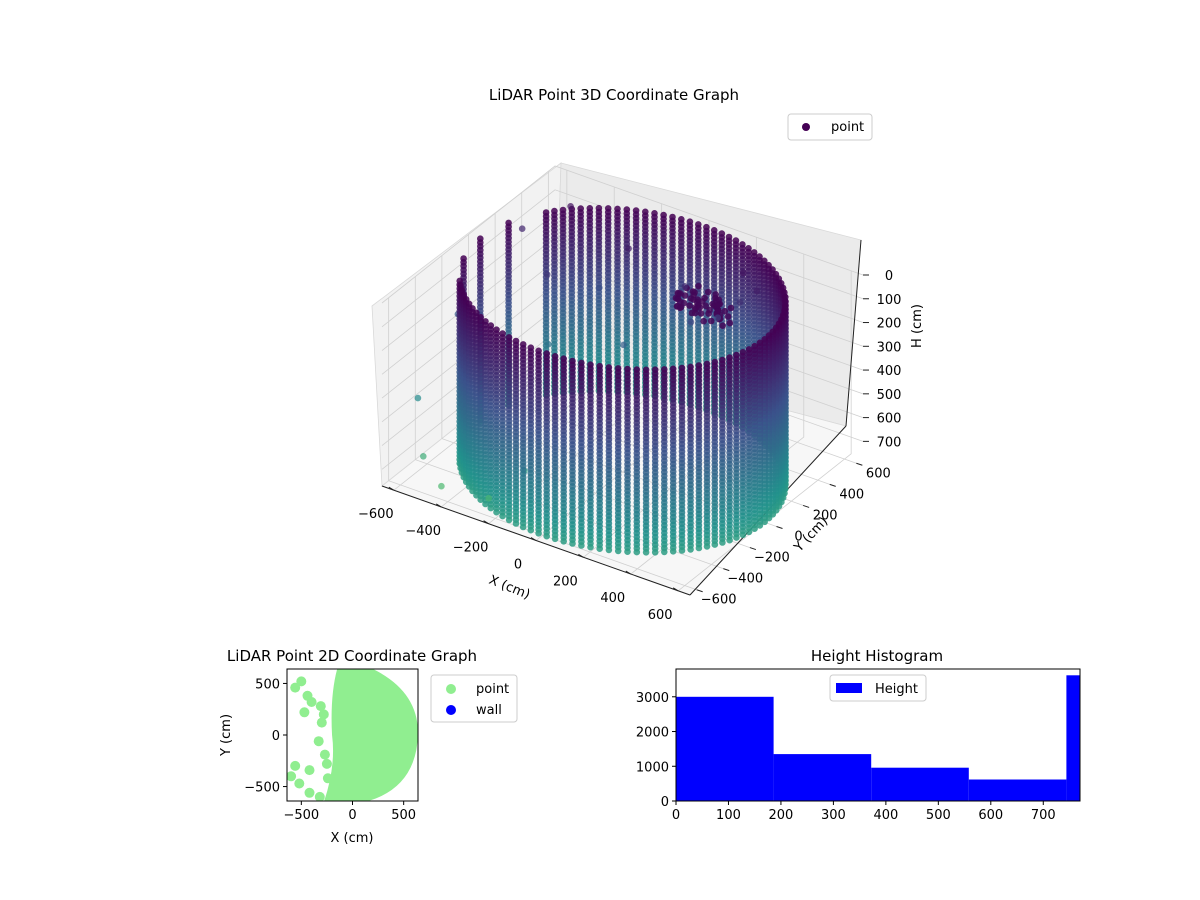 The width and height of the screenshot is (1200, 900). Describe the element at coordinates (276, 736) in the screenshot. I see `chart-2d-ytick-label: 0` at that location.